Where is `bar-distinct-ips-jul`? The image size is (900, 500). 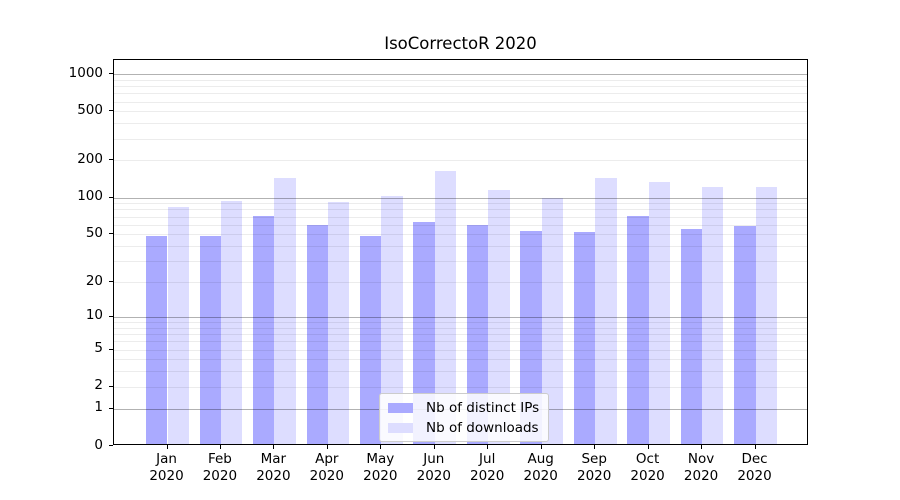 bar-distinct-ips-jul is located at coordinates (477, 334).